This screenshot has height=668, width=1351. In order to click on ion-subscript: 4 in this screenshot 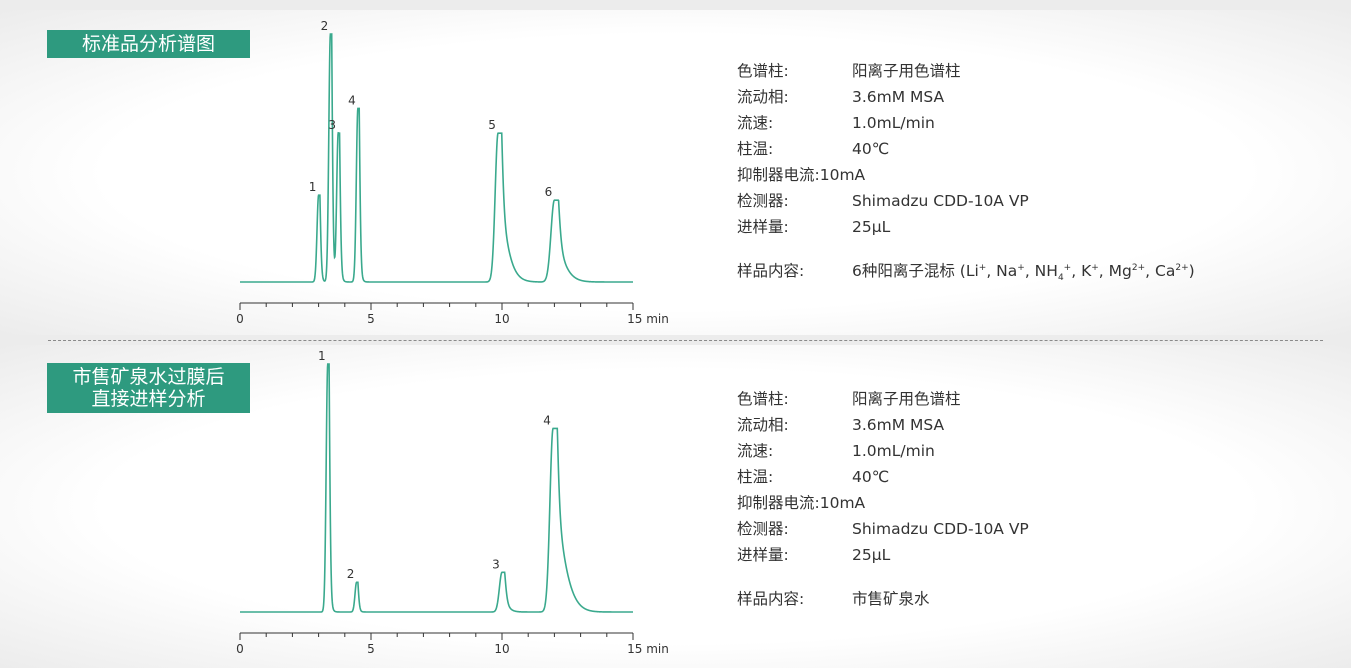, I will do `click(1060, 278)`.